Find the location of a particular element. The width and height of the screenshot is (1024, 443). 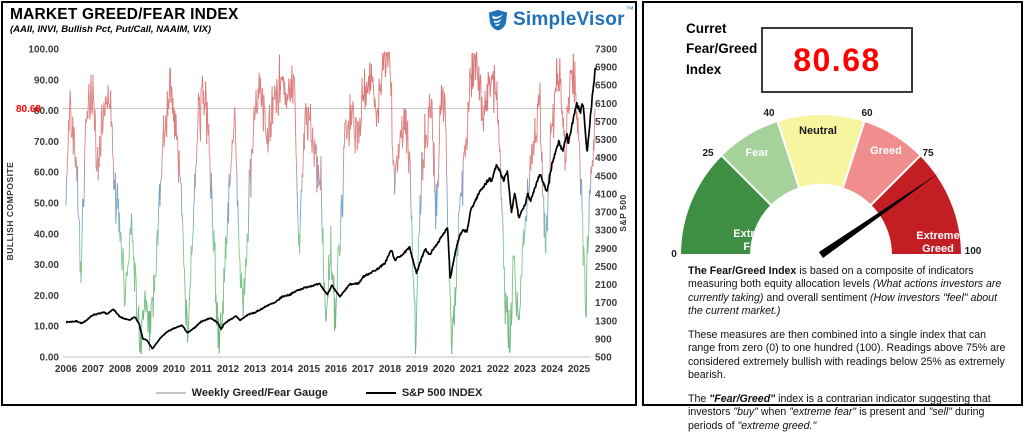

svg-text: 6900 is located at coordinates (606, 68).